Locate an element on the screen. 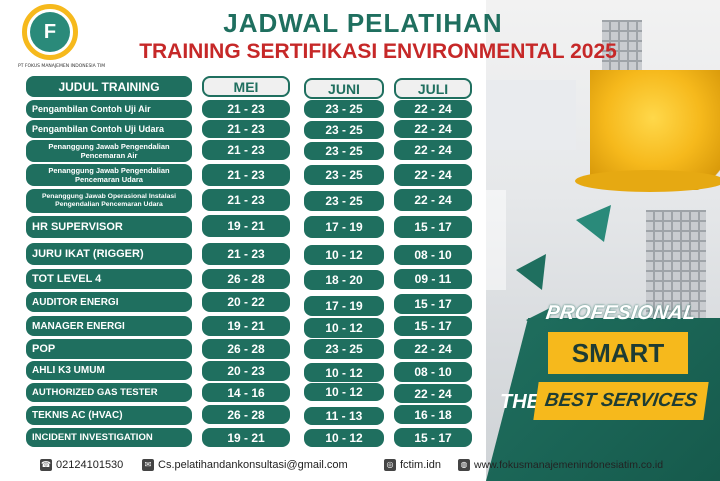 This screenshot has width=720, height=481. training-name: TOT LEVEL 4 is located at coordinates (109, 279).